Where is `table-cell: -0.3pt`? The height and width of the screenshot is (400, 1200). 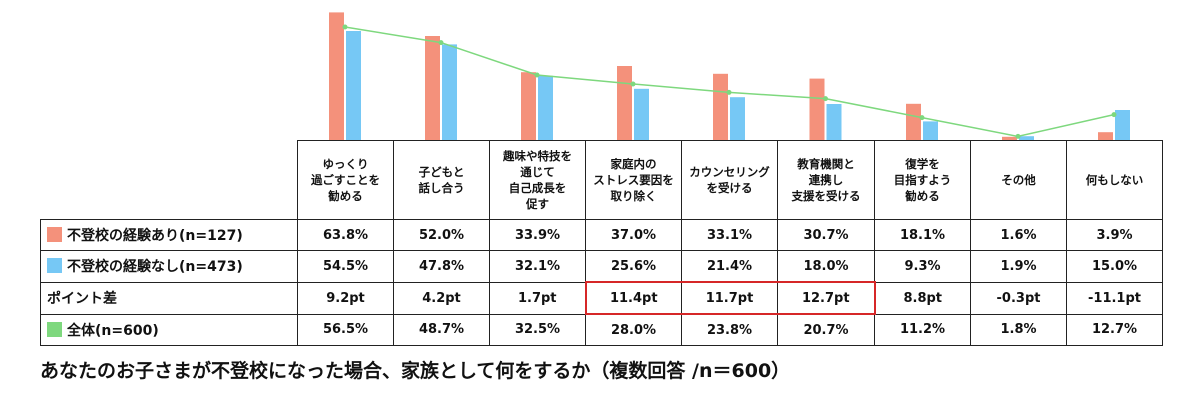
table-cell: -0.3pt is located at coordinates (1018, 298).